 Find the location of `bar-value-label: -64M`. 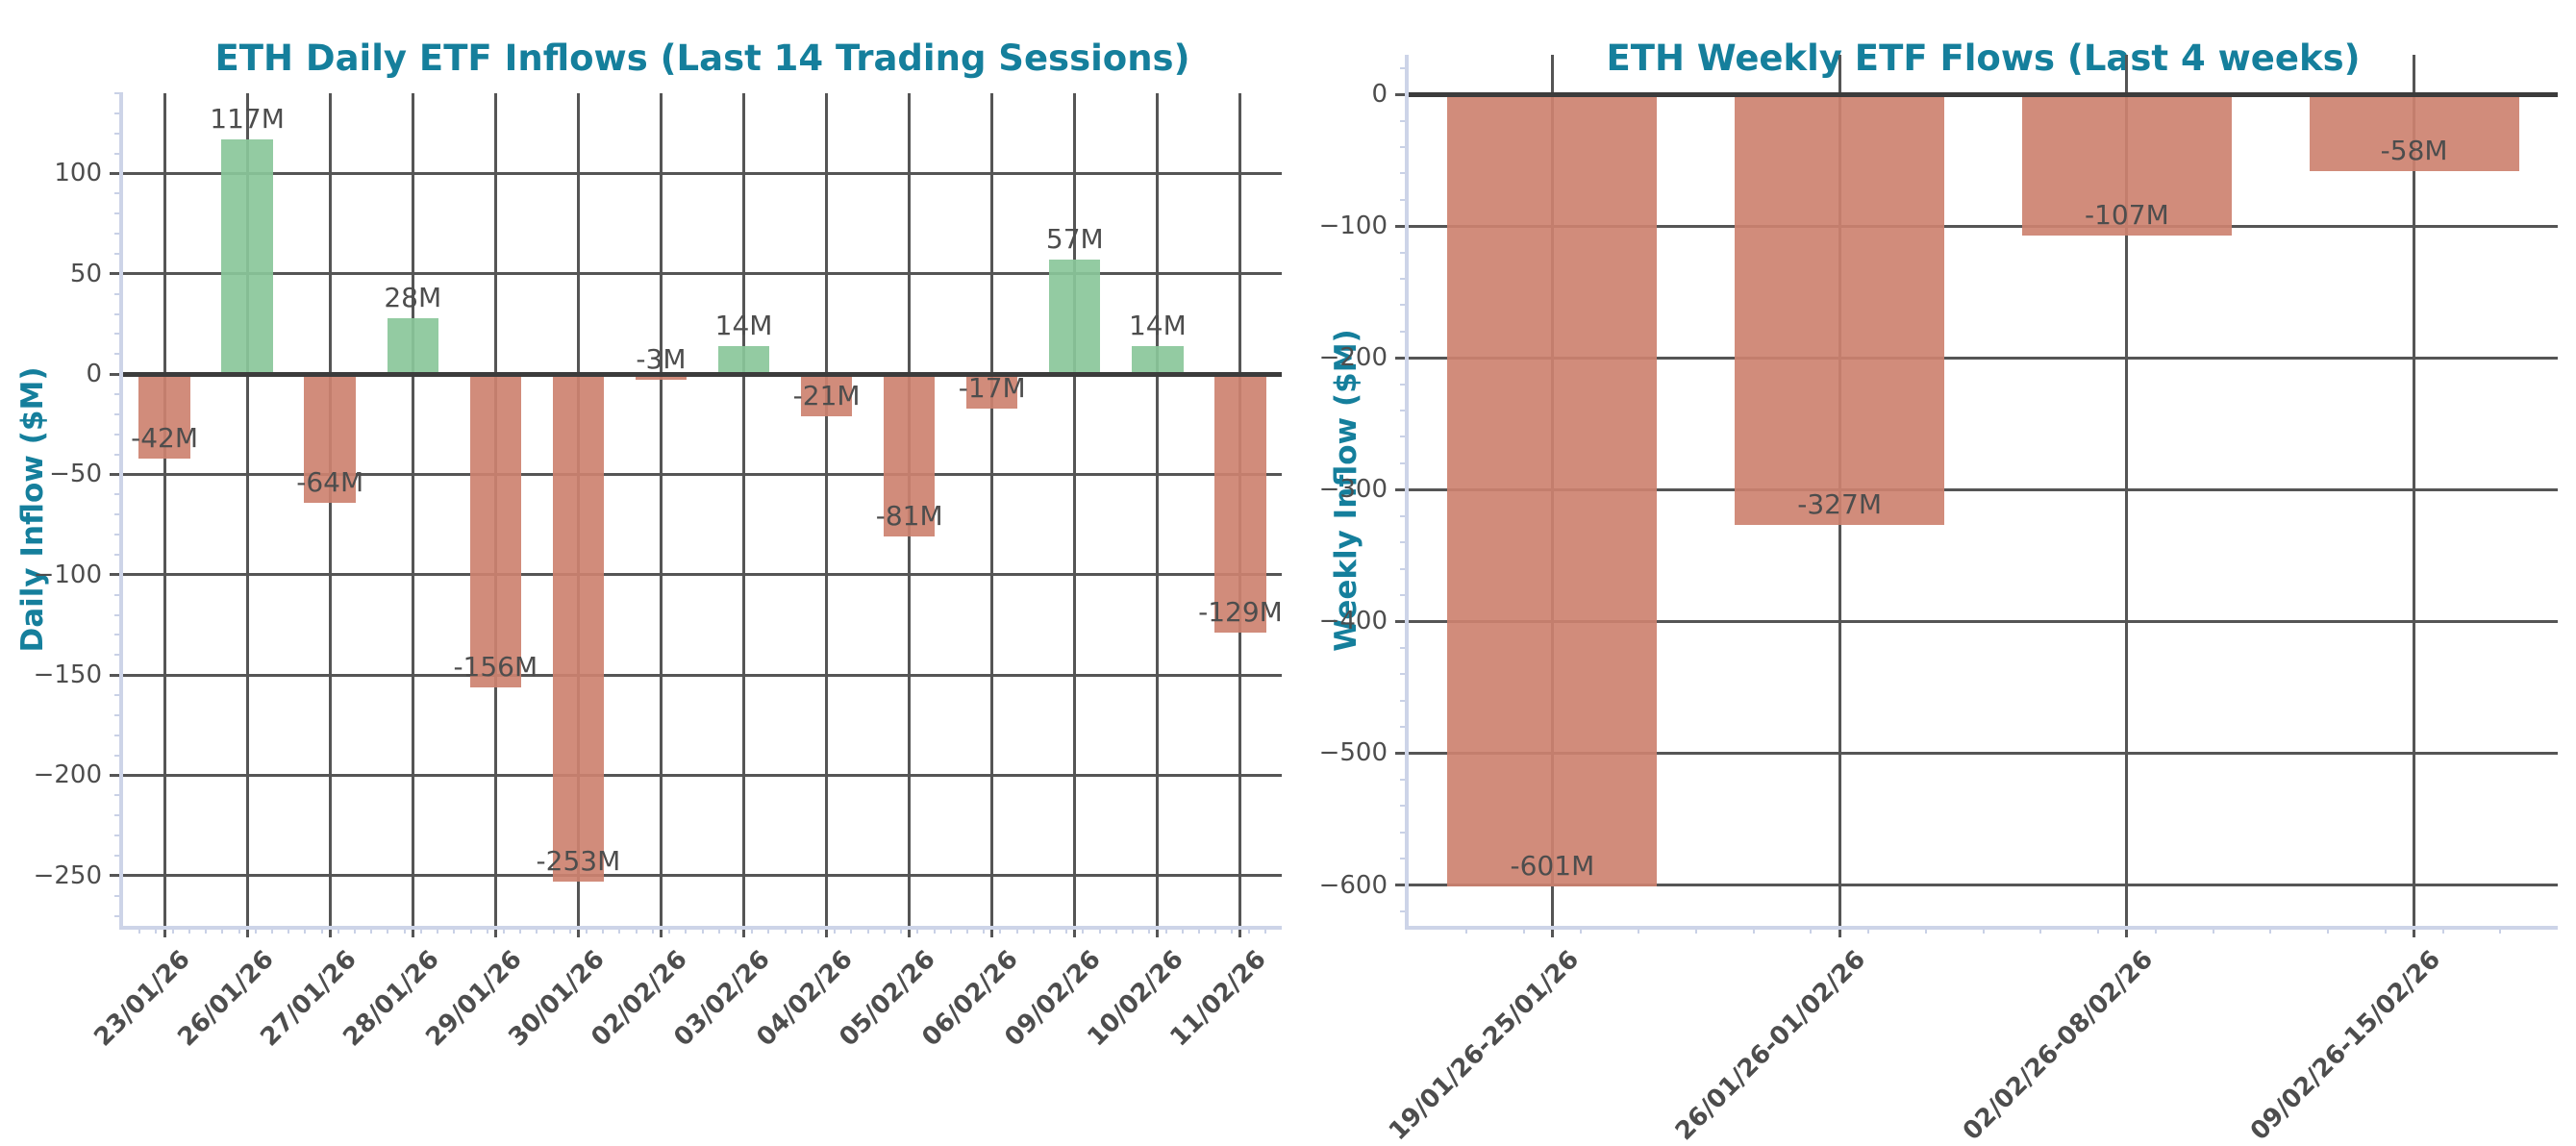

bar-value-label: -64M is located at coordinates (330, 482).